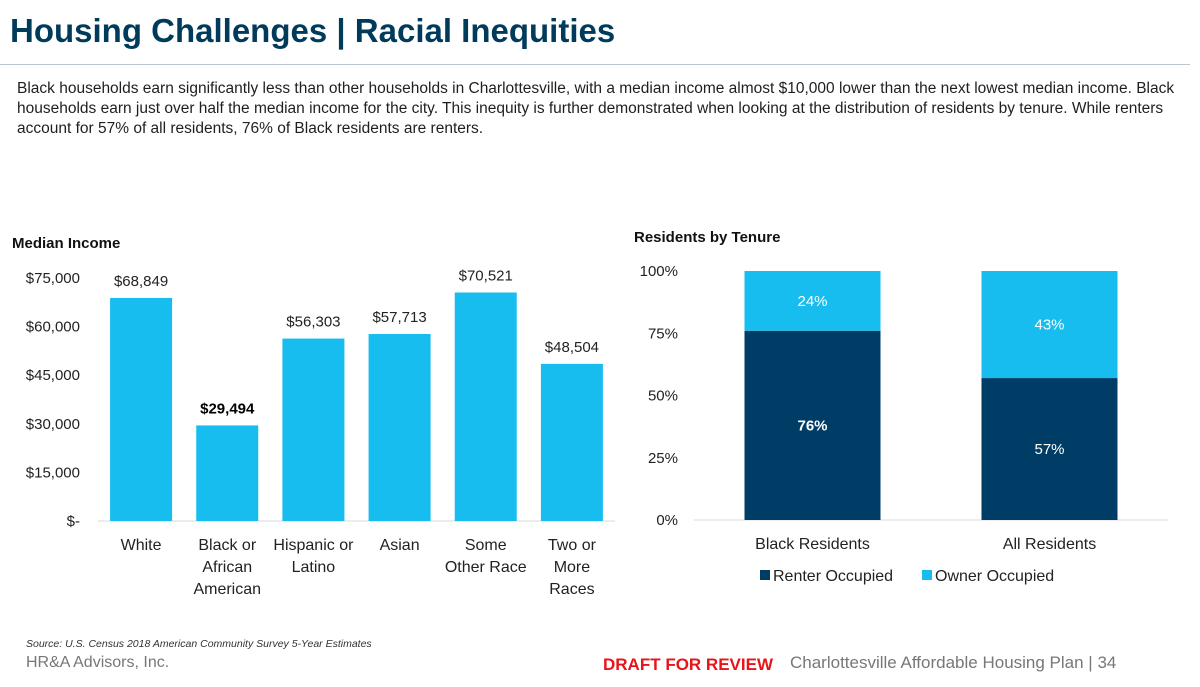 The image size is (1200, 687). Describe the element at coordinates (1049, 544) in the screenshot. I see `tenure-category-label: All Residents` at that location.